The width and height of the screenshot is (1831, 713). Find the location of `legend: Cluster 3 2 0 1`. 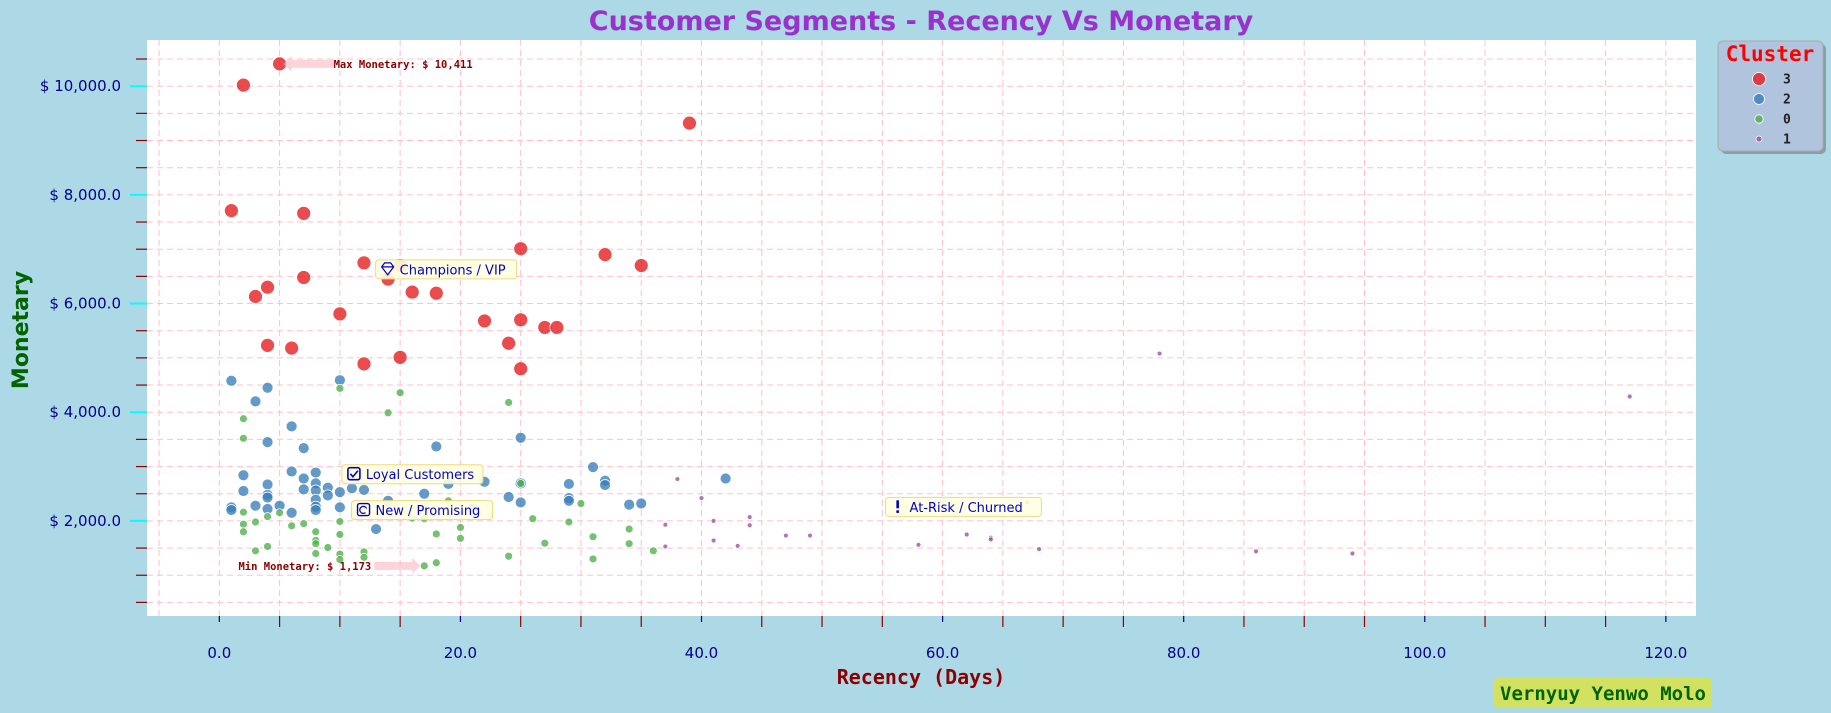

legend: Cluster 3 2 0 1 is located at coordinates (1771, 97).